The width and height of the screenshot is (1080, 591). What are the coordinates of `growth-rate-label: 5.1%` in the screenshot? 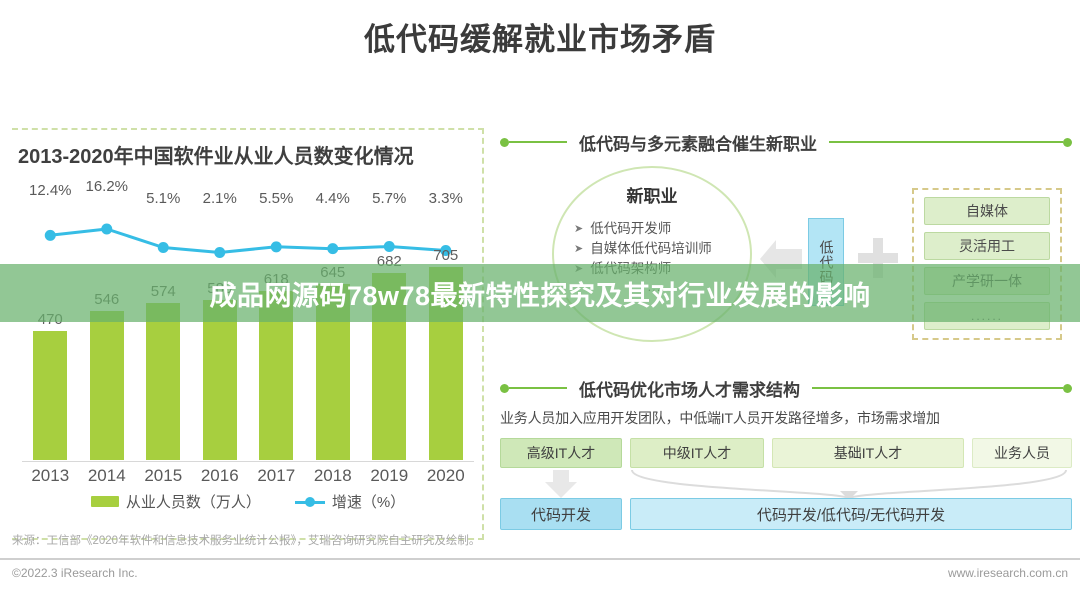 It's located at (163, 198).